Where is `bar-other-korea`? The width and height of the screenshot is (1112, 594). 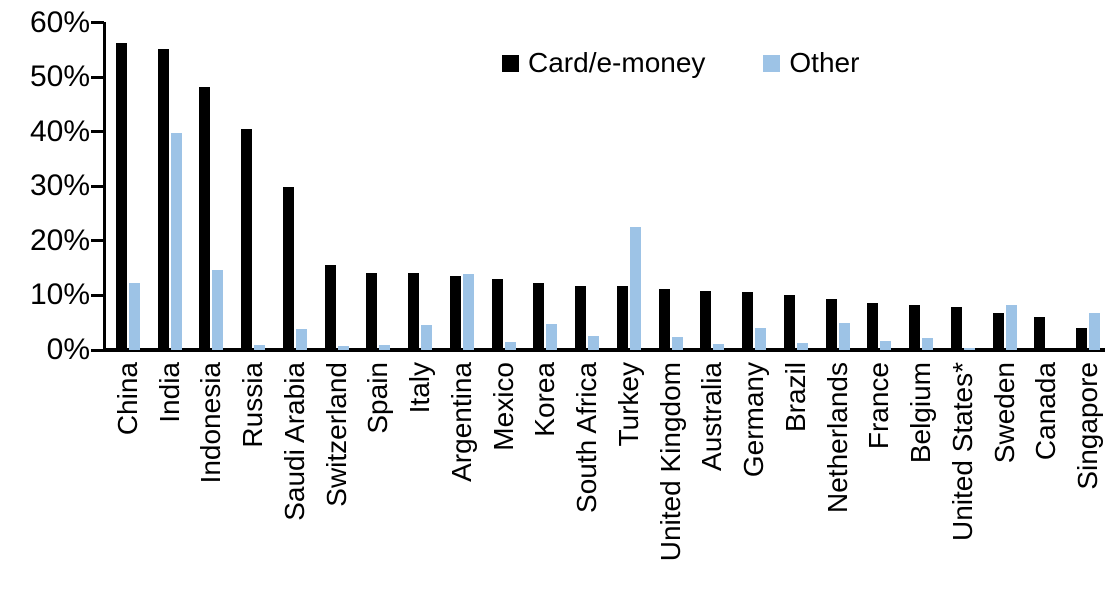
bar-other-korea is located at coordinates (552, 337).